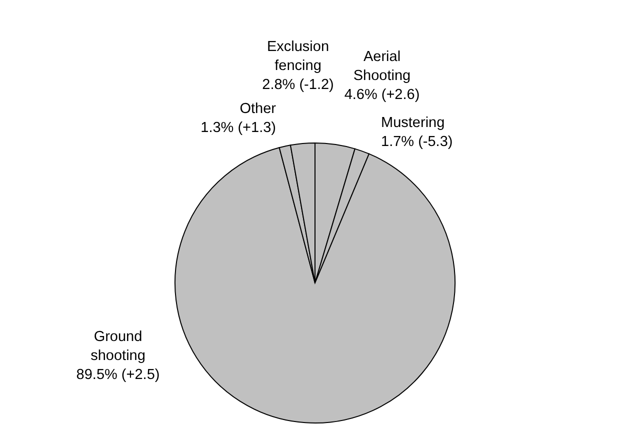 The height and width of the screenshot is (432, 622). I want to click on data-label: 2.8% (-1.2), so click(298, 85).